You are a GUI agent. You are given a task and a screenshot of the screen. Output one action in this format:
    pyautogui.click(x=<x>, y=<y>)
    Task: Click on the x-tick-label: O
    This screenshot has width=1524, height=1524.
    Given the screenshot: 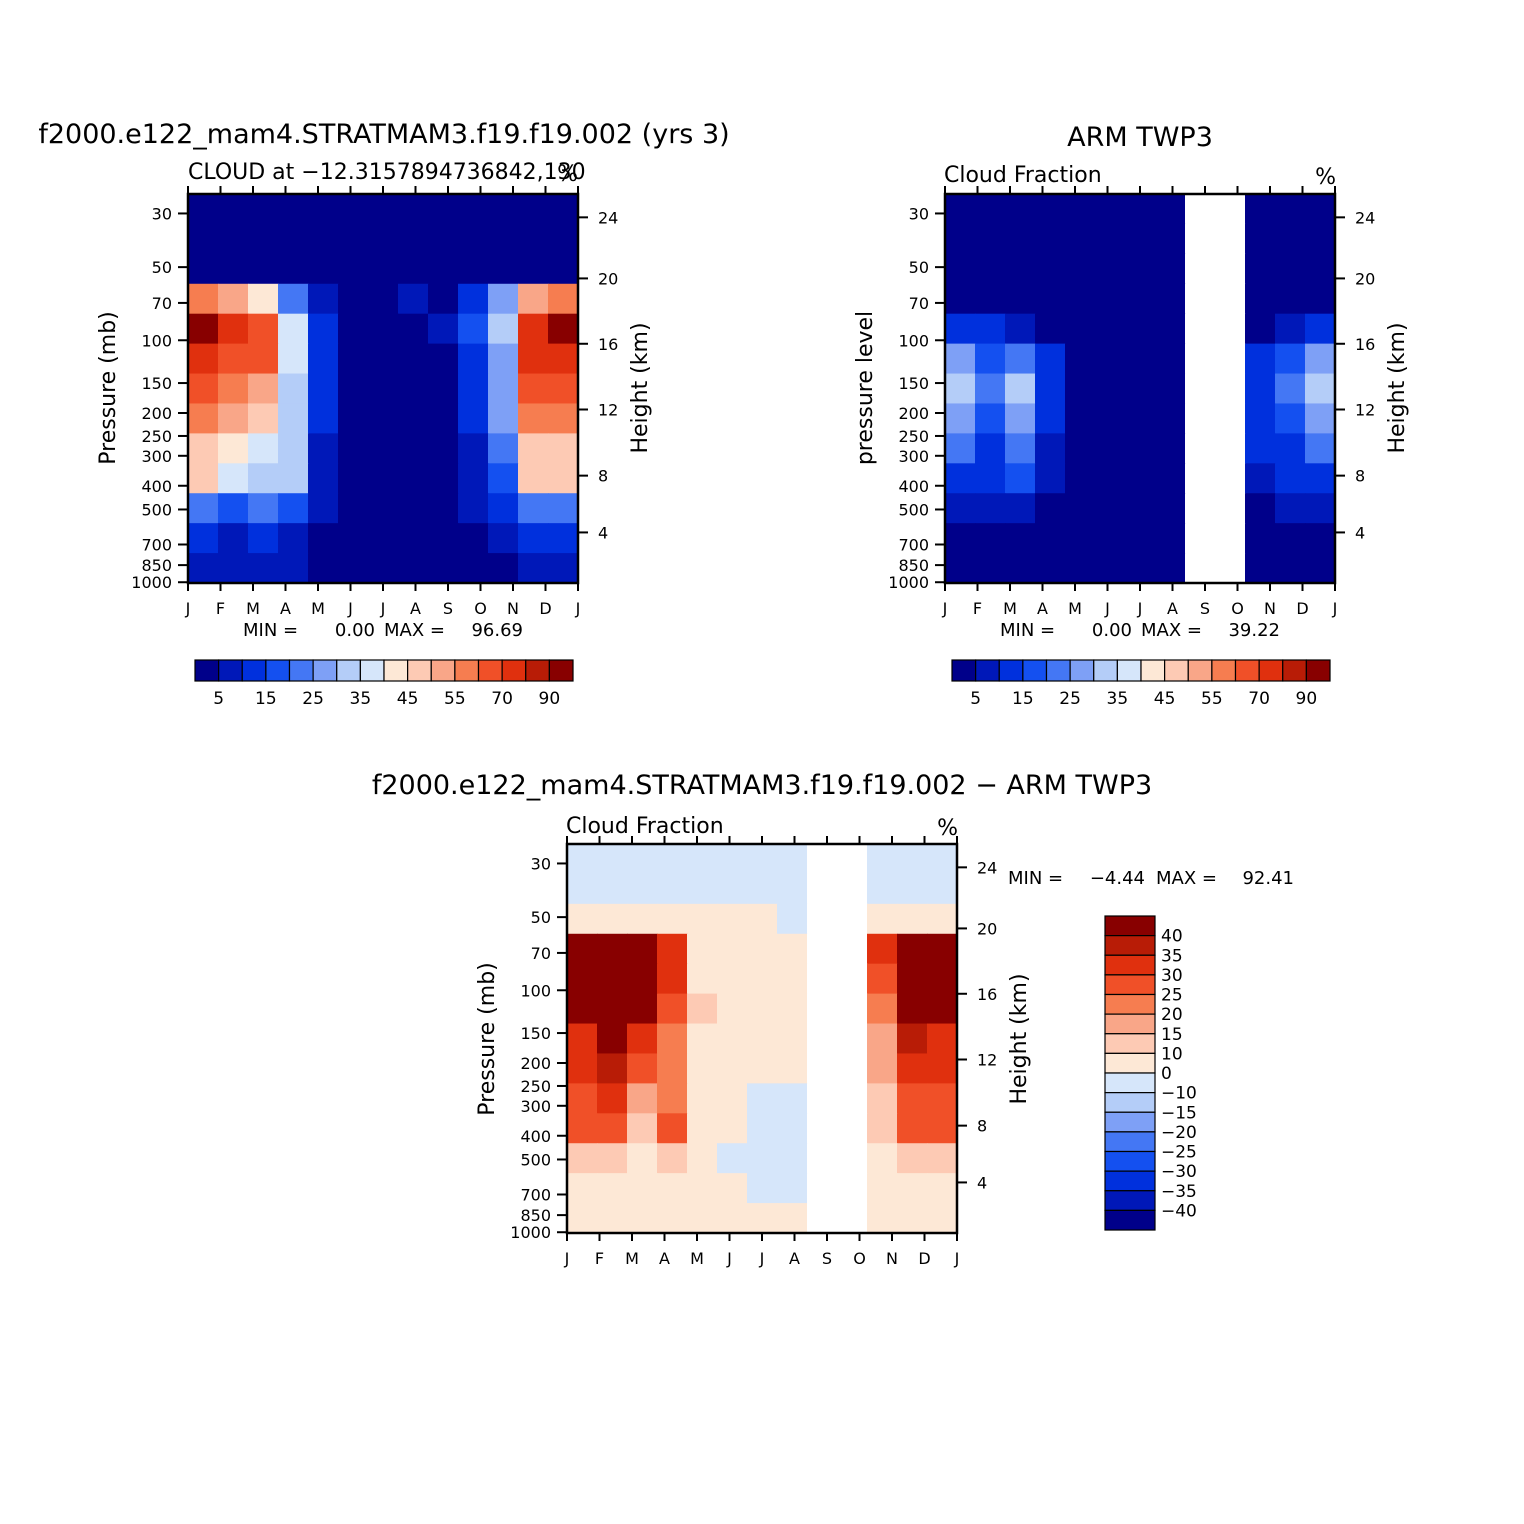 What is the action you would take?
    pyautogui.click(x=859, y=1258)
    